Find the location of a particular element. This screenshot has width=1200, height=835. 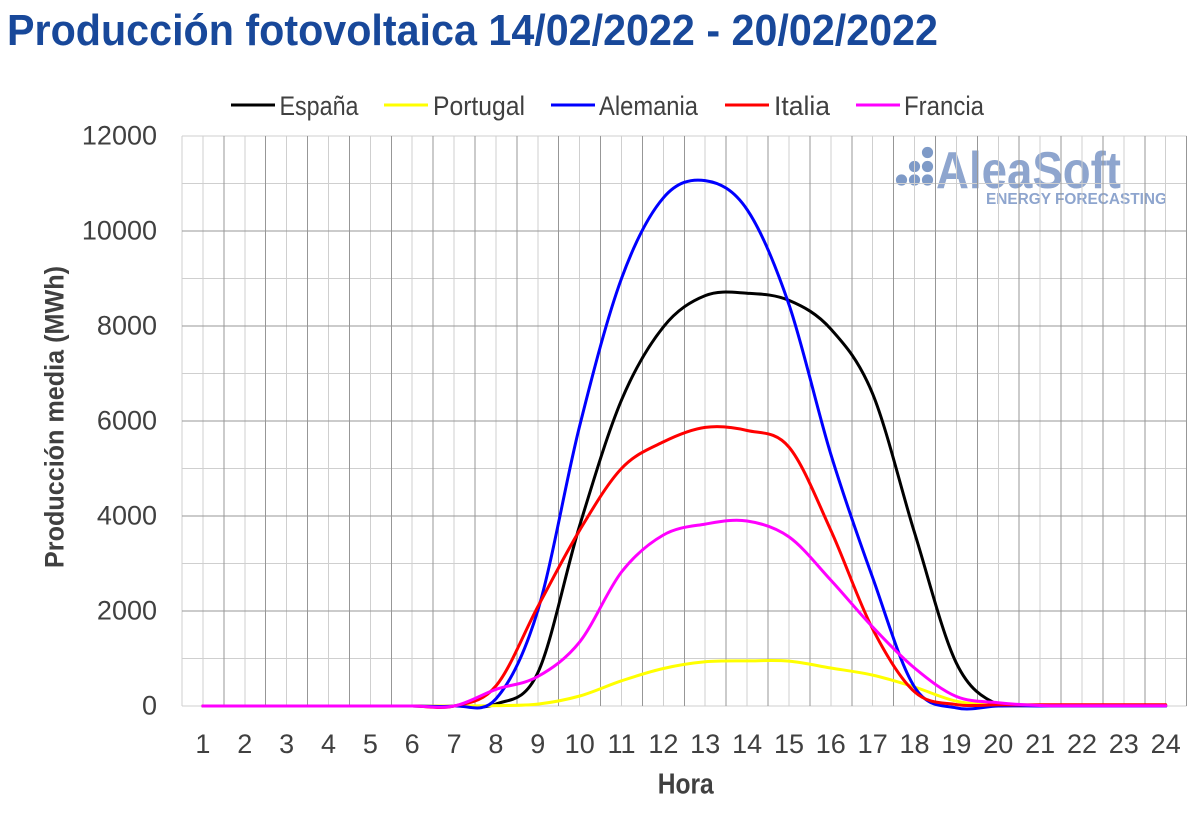

svg-text: 6000 is located at coordinates (127, 421).